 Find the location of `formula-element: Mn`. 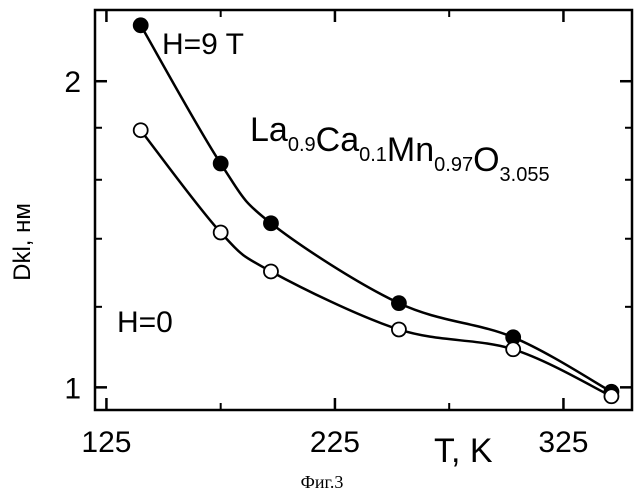

formula-element: Mn is located at coordinates (410, 150).